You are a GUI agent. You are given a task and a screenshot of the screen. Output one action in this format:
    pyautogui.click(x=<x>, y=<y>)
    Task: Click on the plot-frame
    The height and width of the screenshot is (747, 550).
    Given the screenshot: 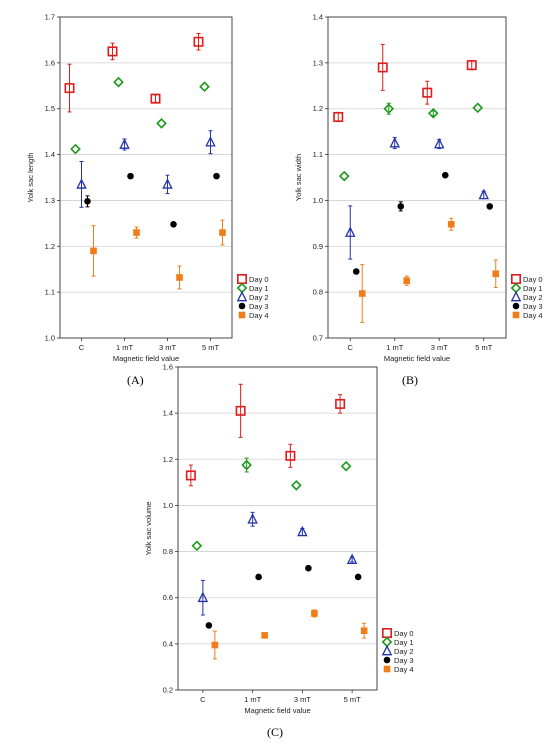 What is the action you would take?
    pyautogui.click(x=417, y=177)
    